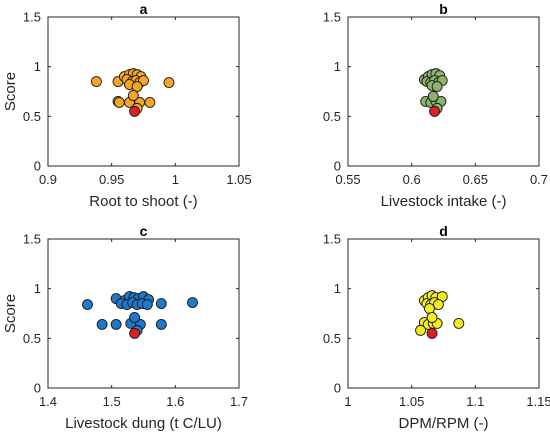  What do you see at coordinates (32, 116) in the screenshot?
I see `y-tick-label-a: 0.5` at bounding box center [32, 116].